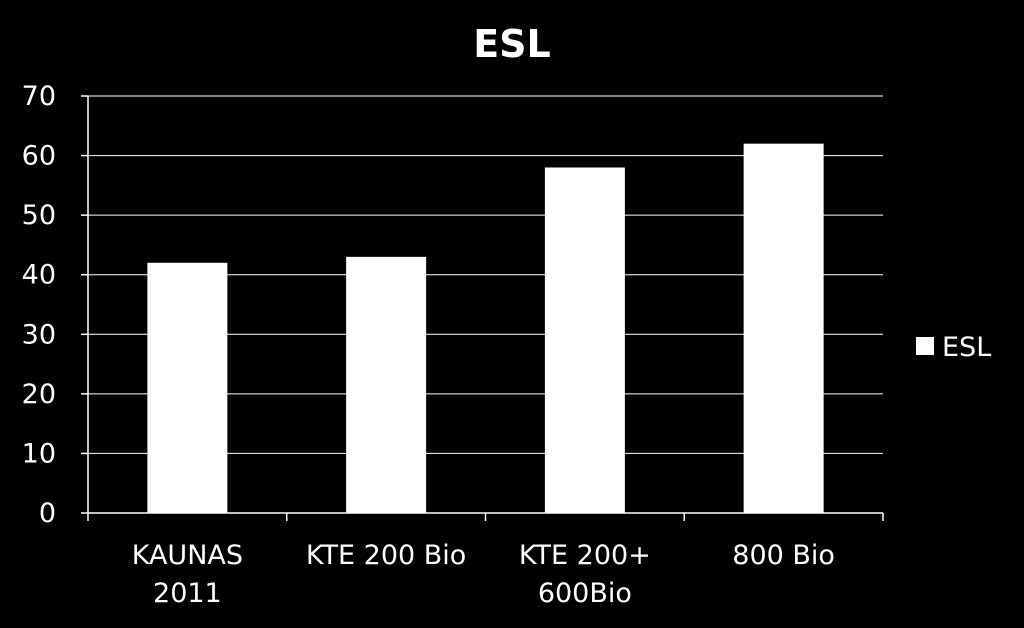 This screenshot has height=628, width=1024. What do you see at coordinates (47, 513) in the screenshot?
I see `y-tick-label: 0` at bounding box center [47, 513].